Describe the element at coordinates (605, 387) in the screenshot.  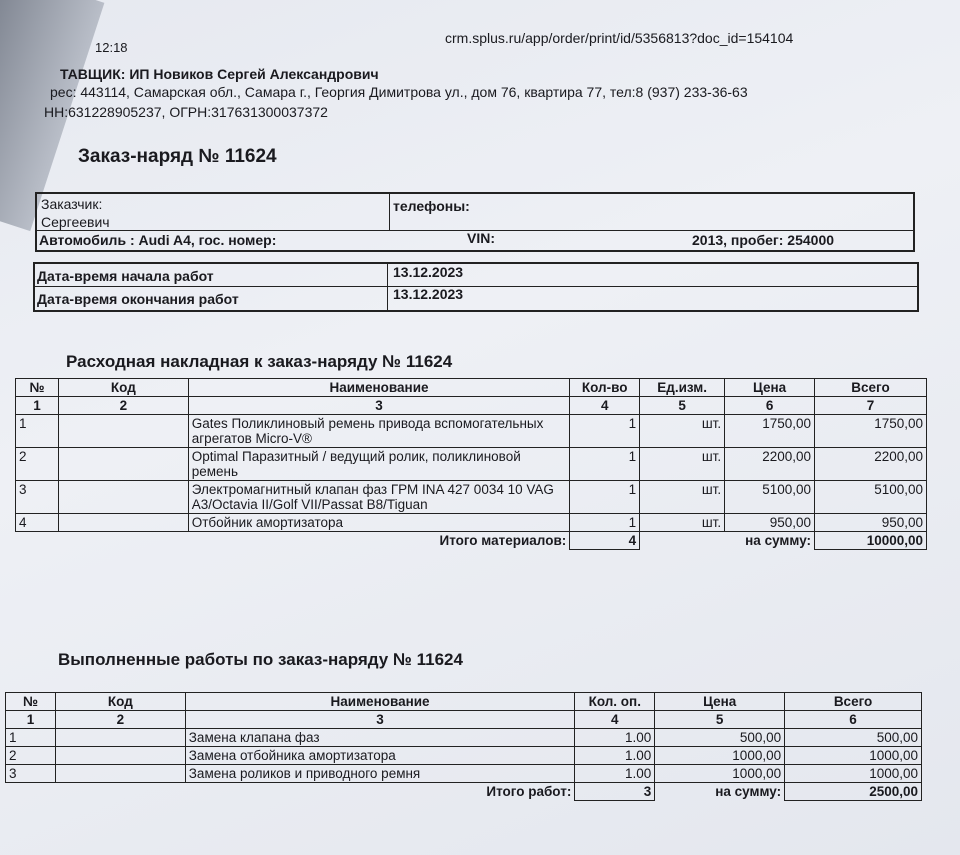
I see `column-header: Кол-во` at that location.